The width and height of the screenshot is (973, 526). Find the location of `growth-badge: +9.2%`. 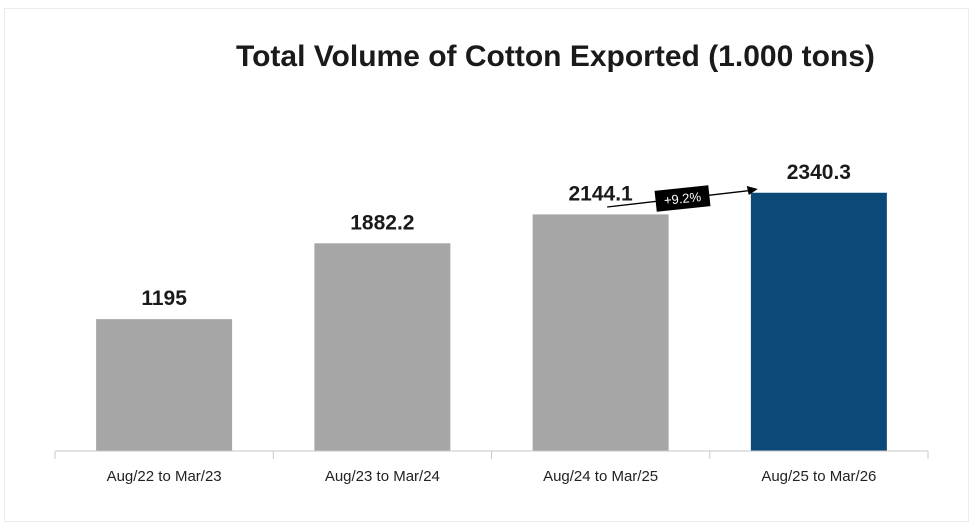

growth-badge: +9.2% is located at coordinates (682, 198).